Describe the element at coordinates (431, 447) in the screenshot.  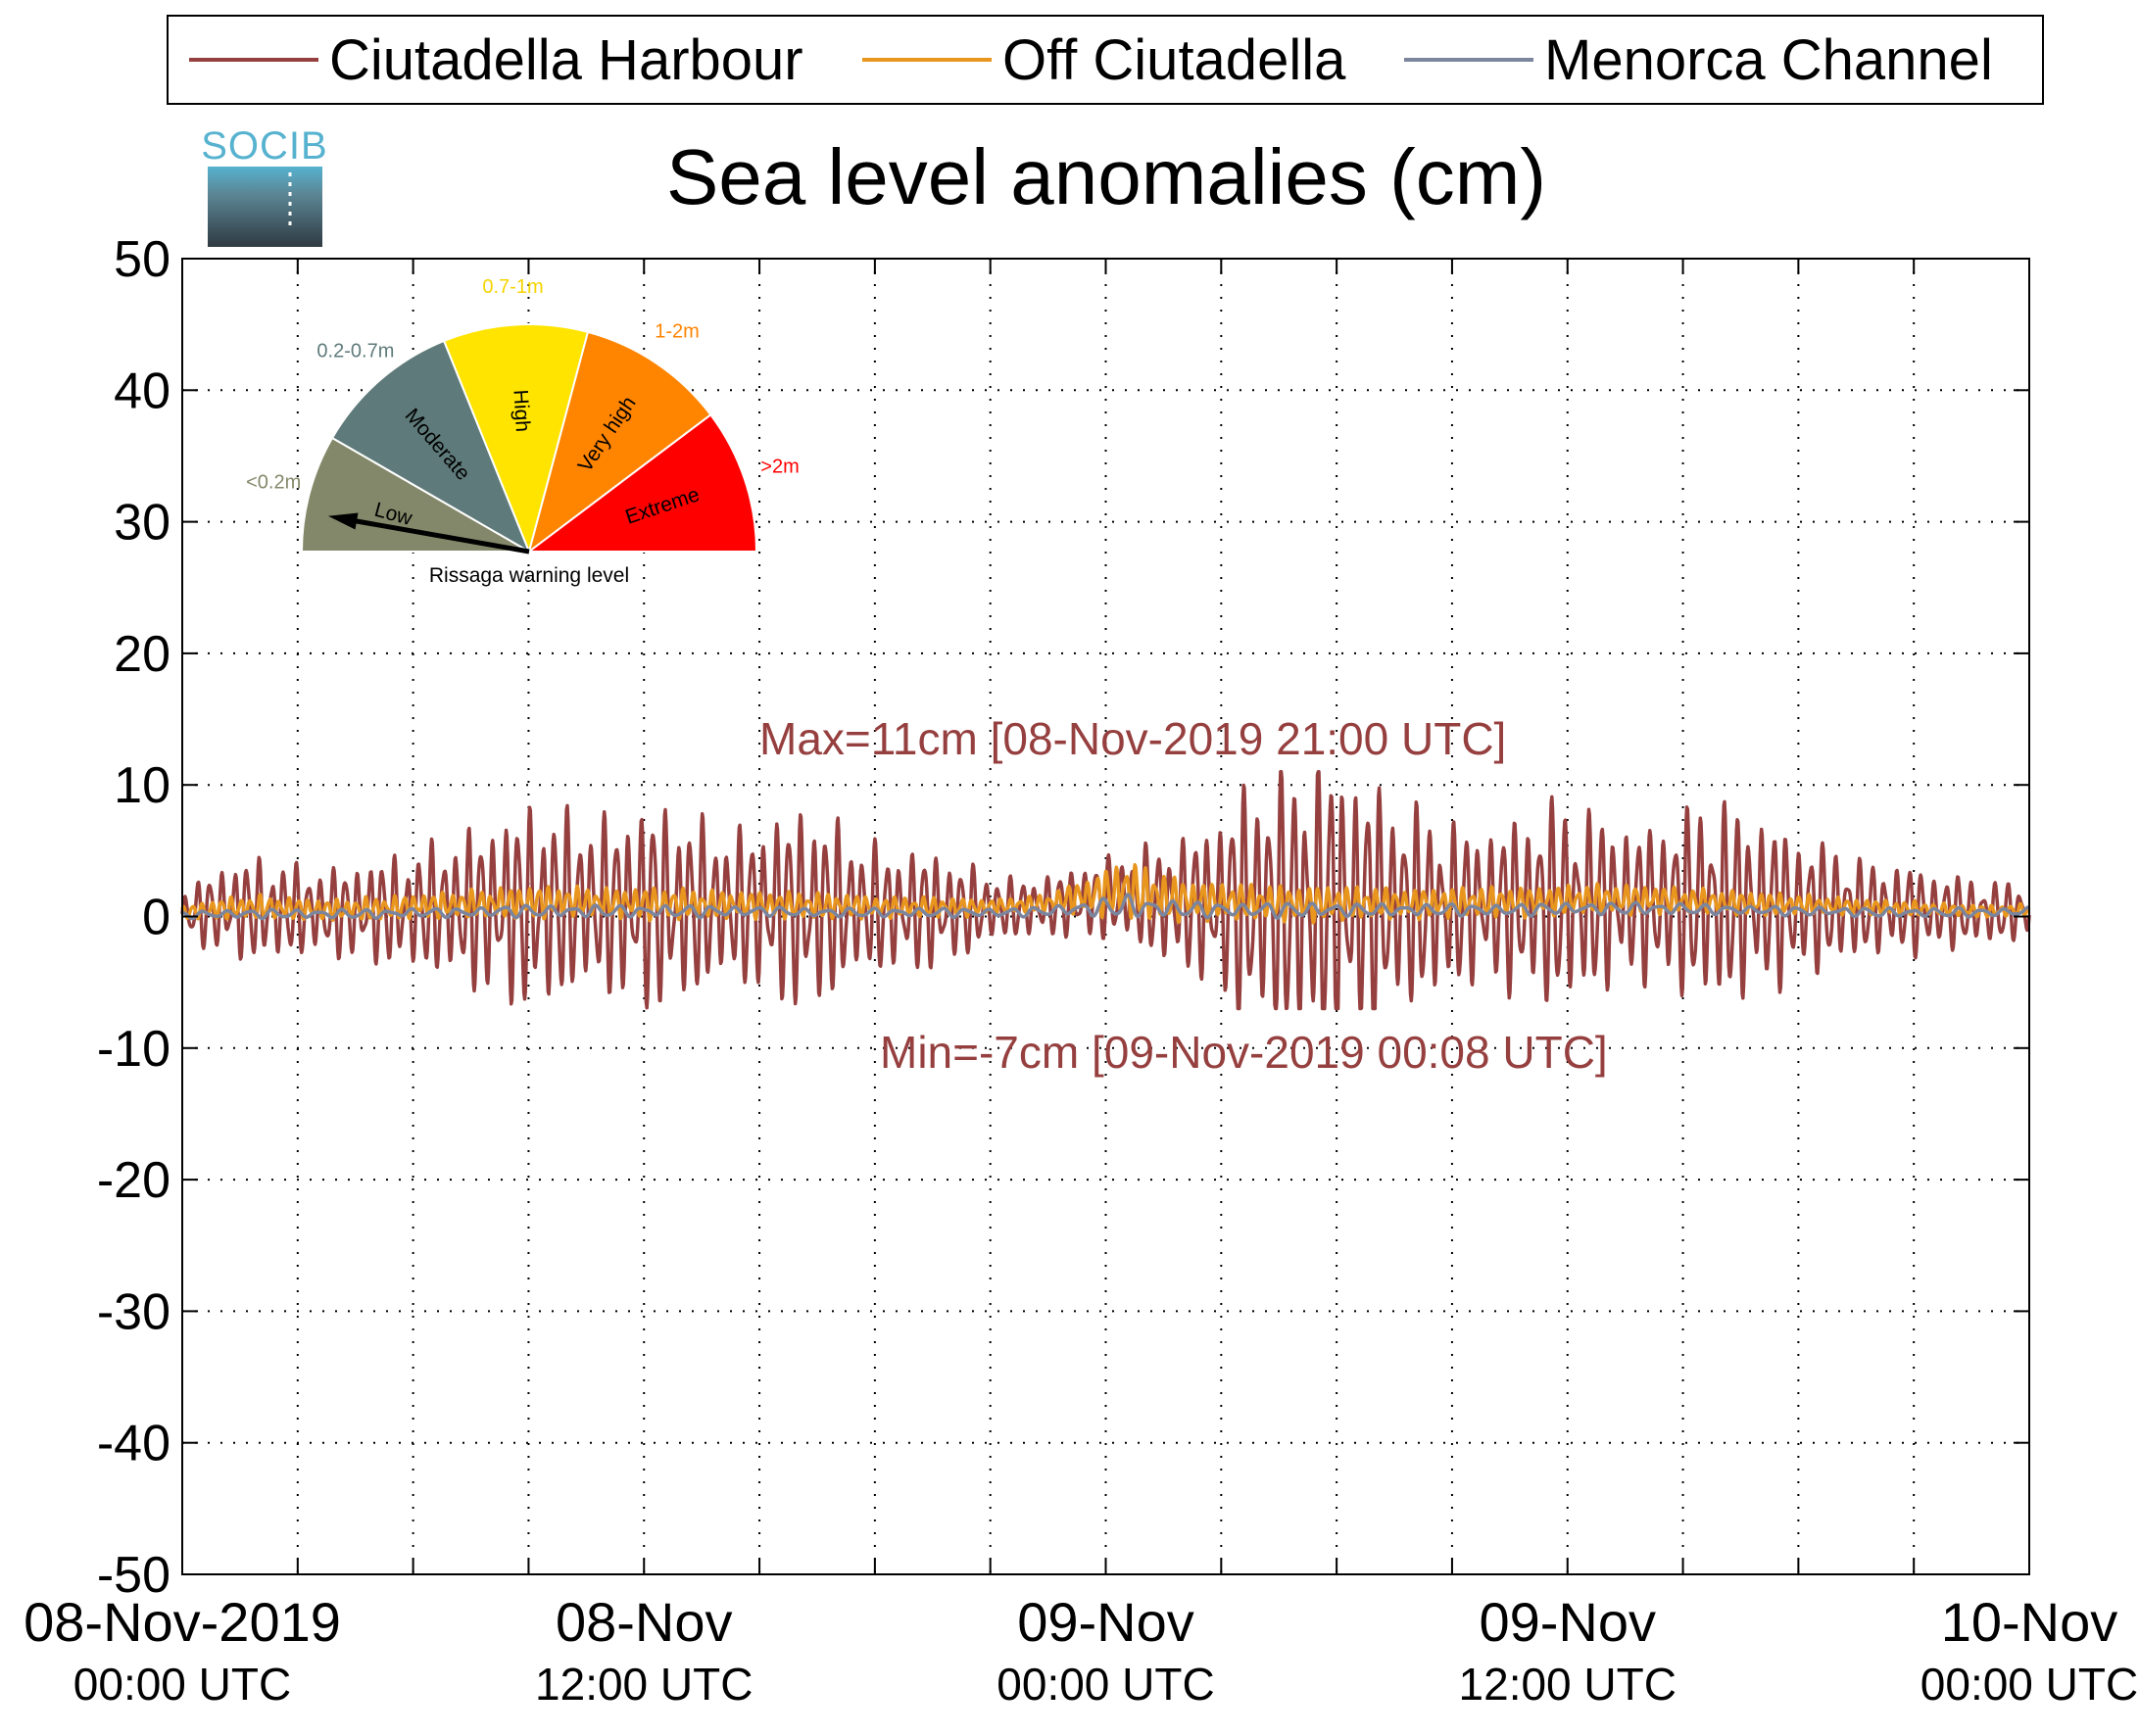
I see `gauge-segment-moderate` at that location.